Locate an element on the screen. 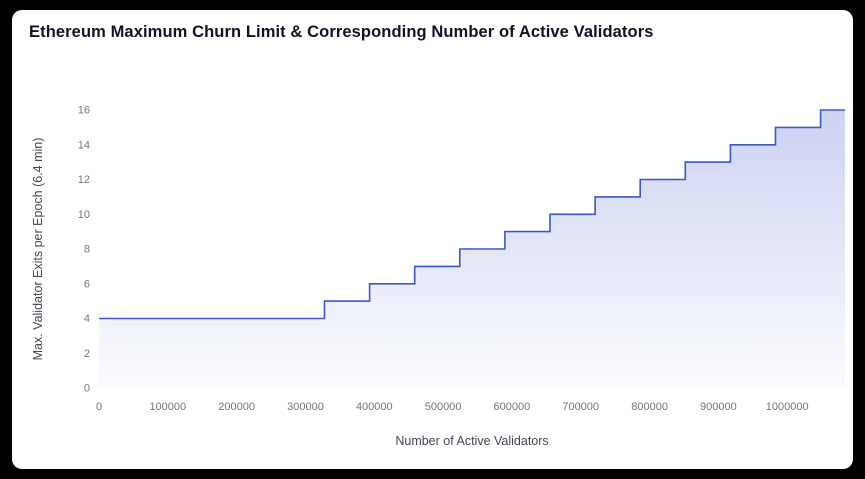 The height and width of the screenshot is (479, 865). y-tick-label: 2 is located at coordinates (87, 354).